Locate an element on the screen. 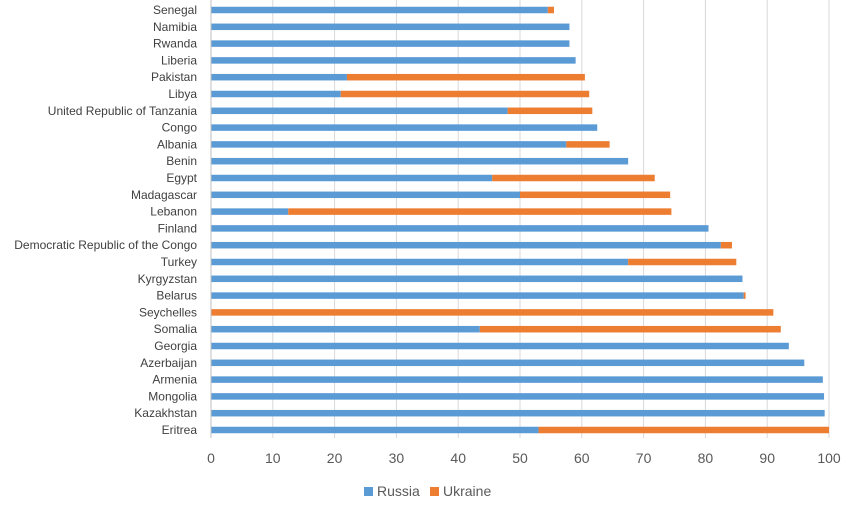 This screenshot has height=513, width=850. bar-ukraine-united-republic-of-tanzania is located at coordinates (550, 111).